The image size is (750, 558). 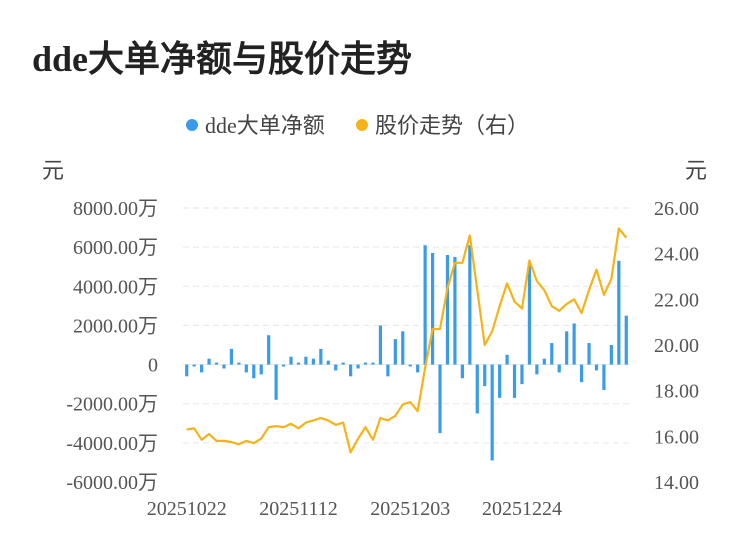 What do you see at coordinates (112, 444) in the screenshot?
I see `left-tick-label: -4000.00万` at bounding box center [112, 444].